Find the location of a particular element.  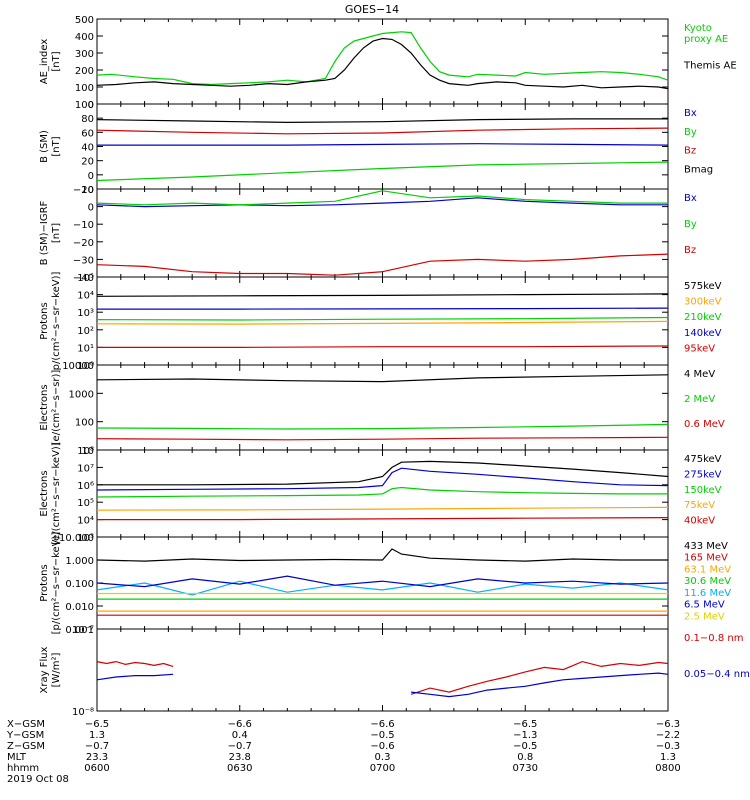

y-tick-label: 0.001 is located at coordinates (79, 630).